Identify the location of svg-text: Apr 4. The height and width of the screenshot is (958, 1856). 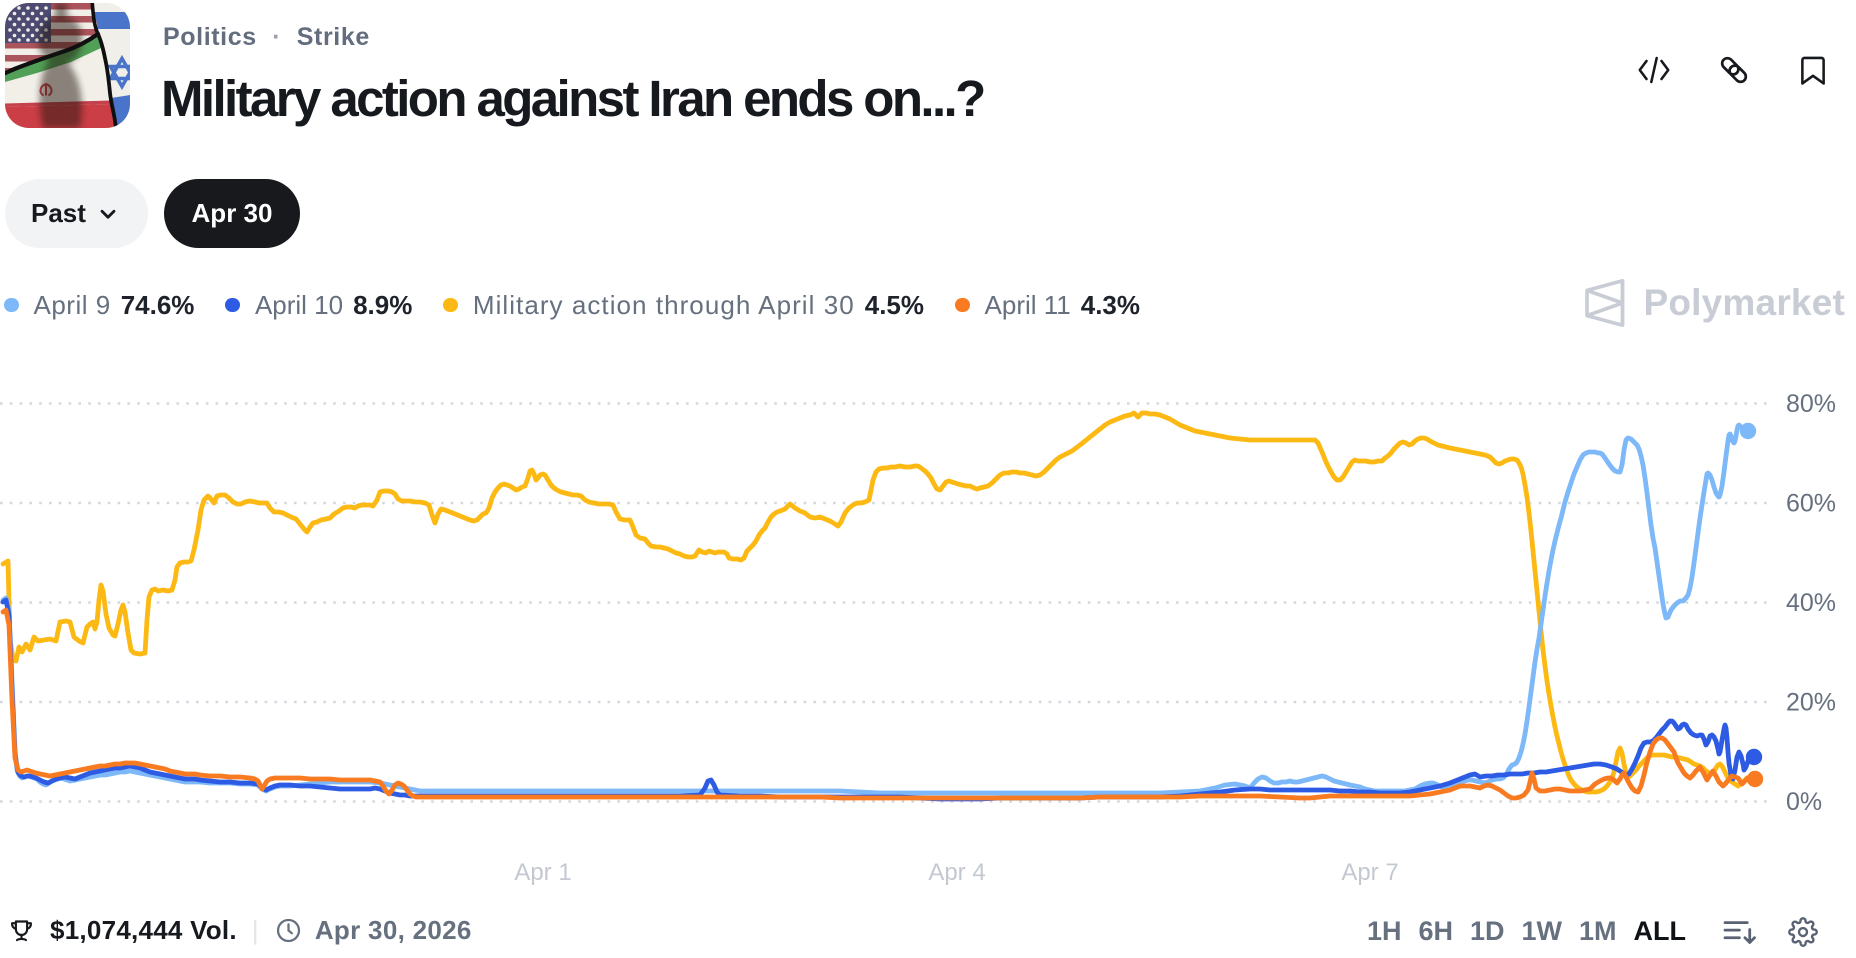
(956, 872).